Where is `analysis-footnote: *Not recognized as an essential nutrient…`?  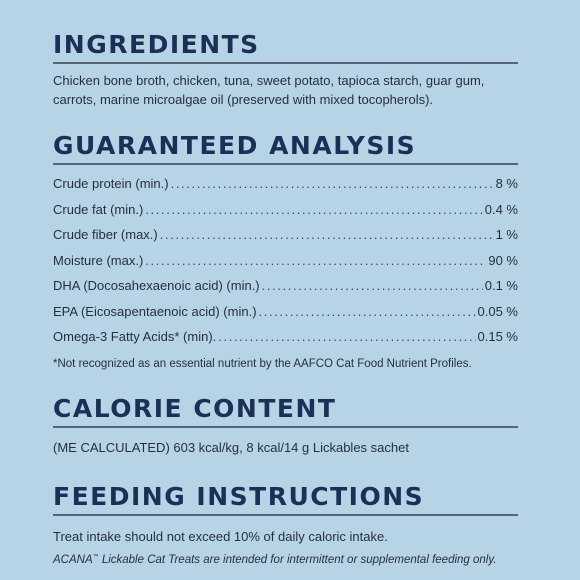
analysis-footnote: *Not recognized as an essential nutrient… is located at coordinates (262, 363).